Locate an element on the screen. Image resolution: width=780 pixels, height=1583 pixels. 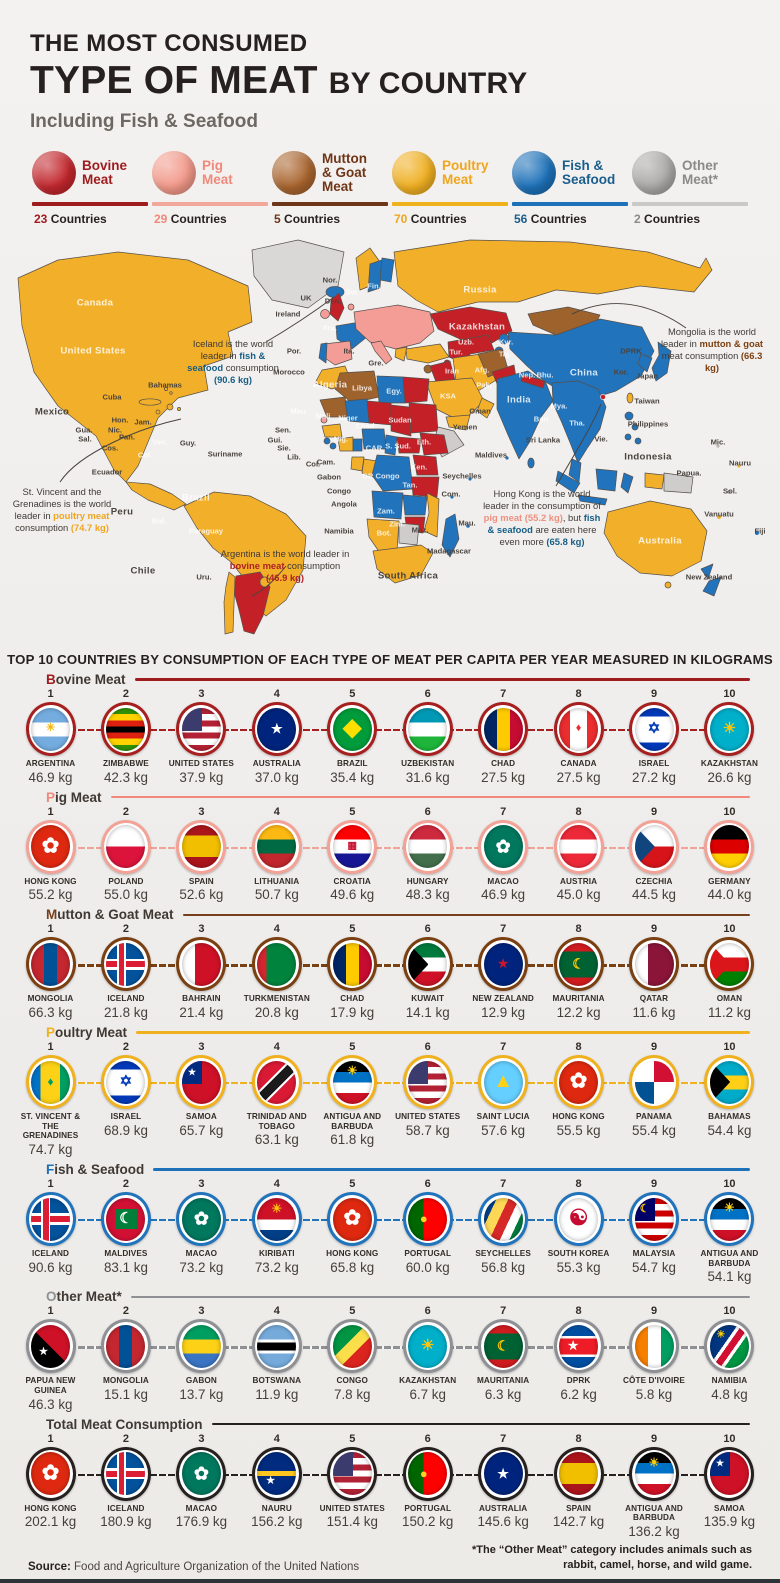
country-name: PORTUGAL is located at coordinates (428, 1508).